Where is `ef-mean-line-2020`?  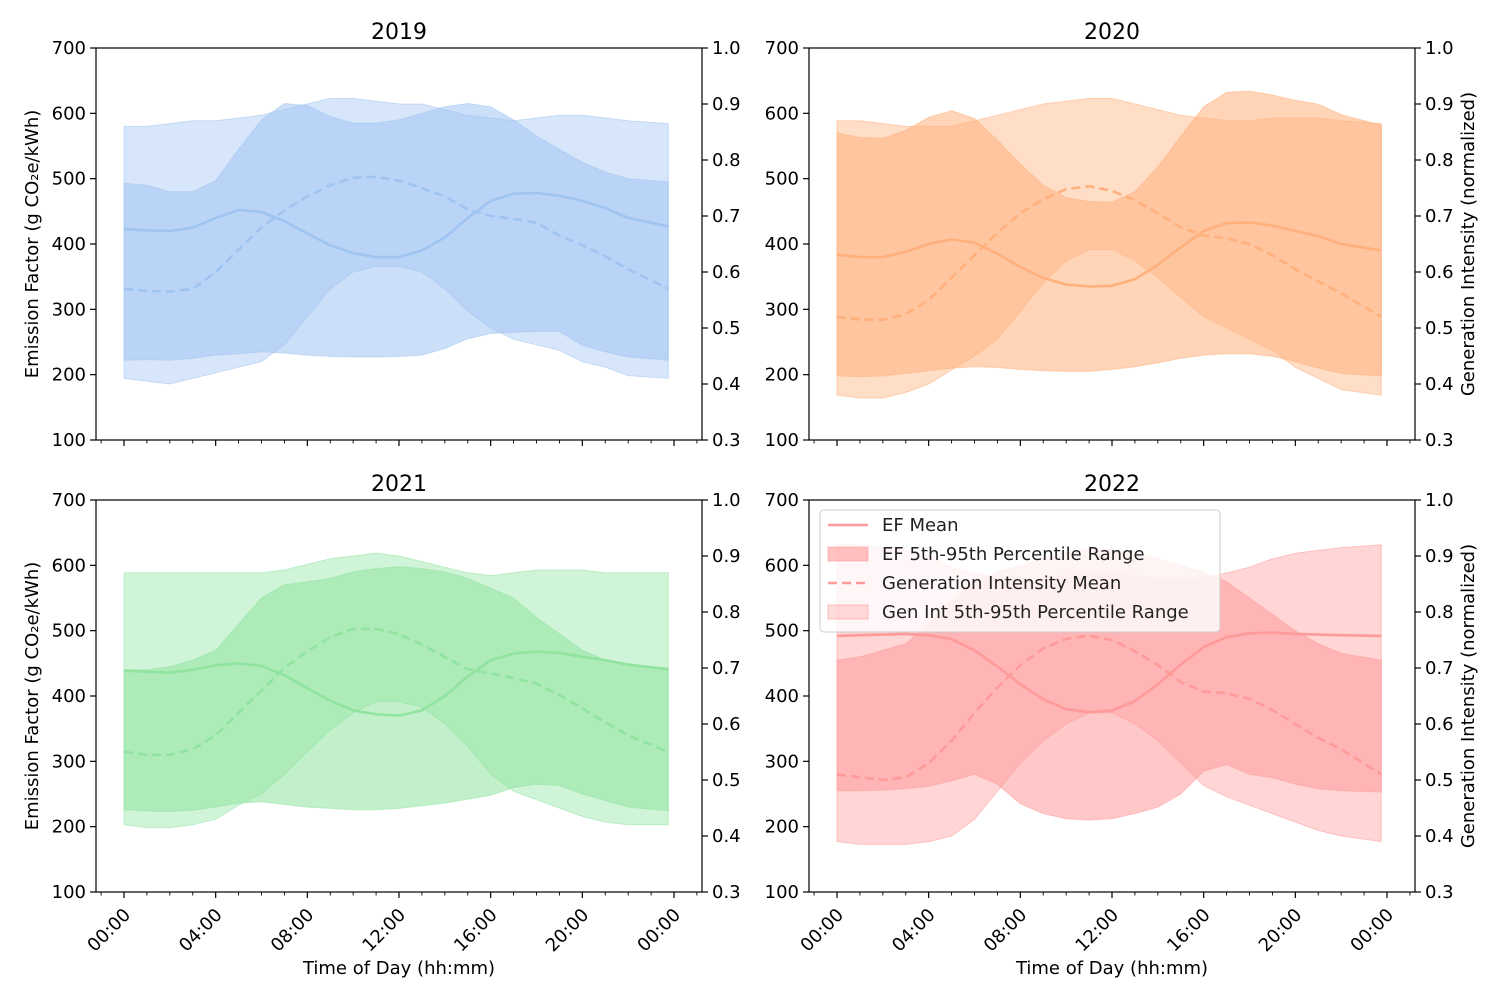
ef-mean-line-2020 is located at coordinates (1109, 254).